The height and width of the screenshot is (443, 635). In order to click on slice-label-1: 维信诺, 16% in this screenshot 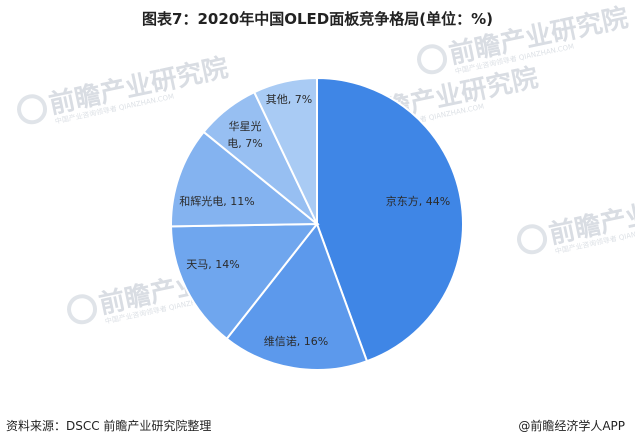, I will do `click(296, 341)`.